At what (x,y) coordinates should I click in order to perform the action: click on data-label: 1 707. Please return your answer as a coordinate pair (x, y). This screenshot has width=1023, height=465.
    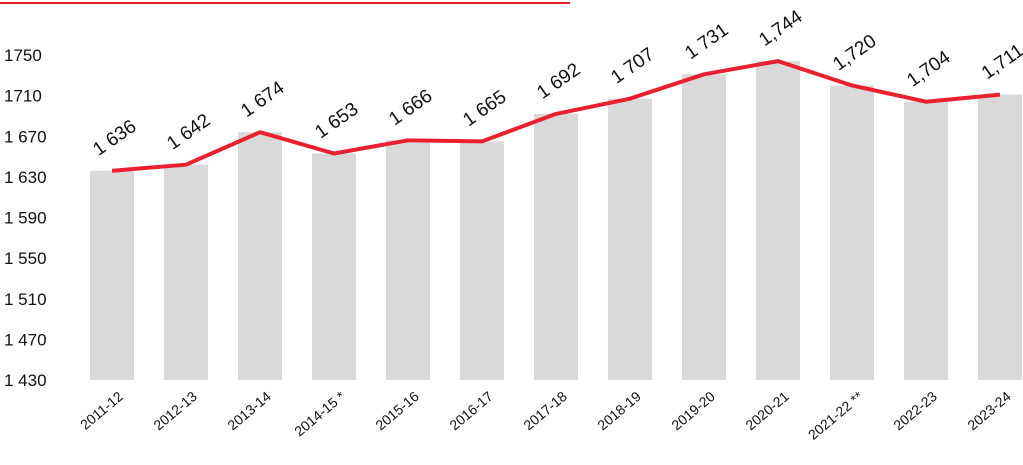
    Looking at the image, I should click on (632, 66).